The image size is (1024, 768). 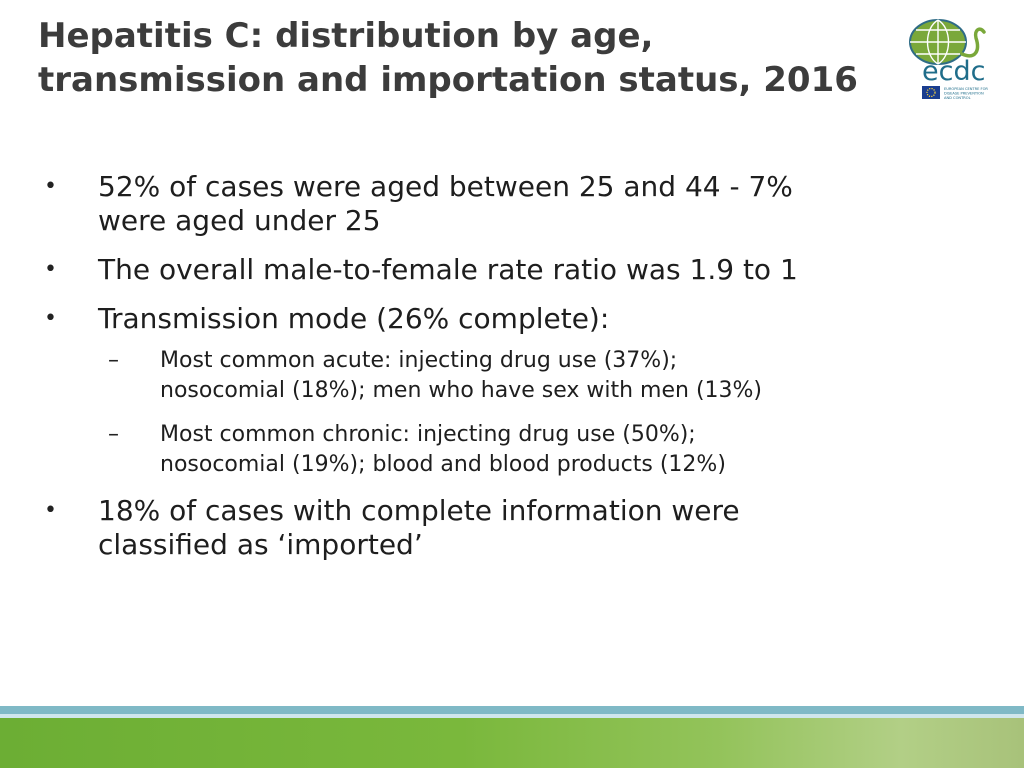 I want to click on bullet-item-transmission: • Transmission mode (26% complete):, so click(x=494, y=319).